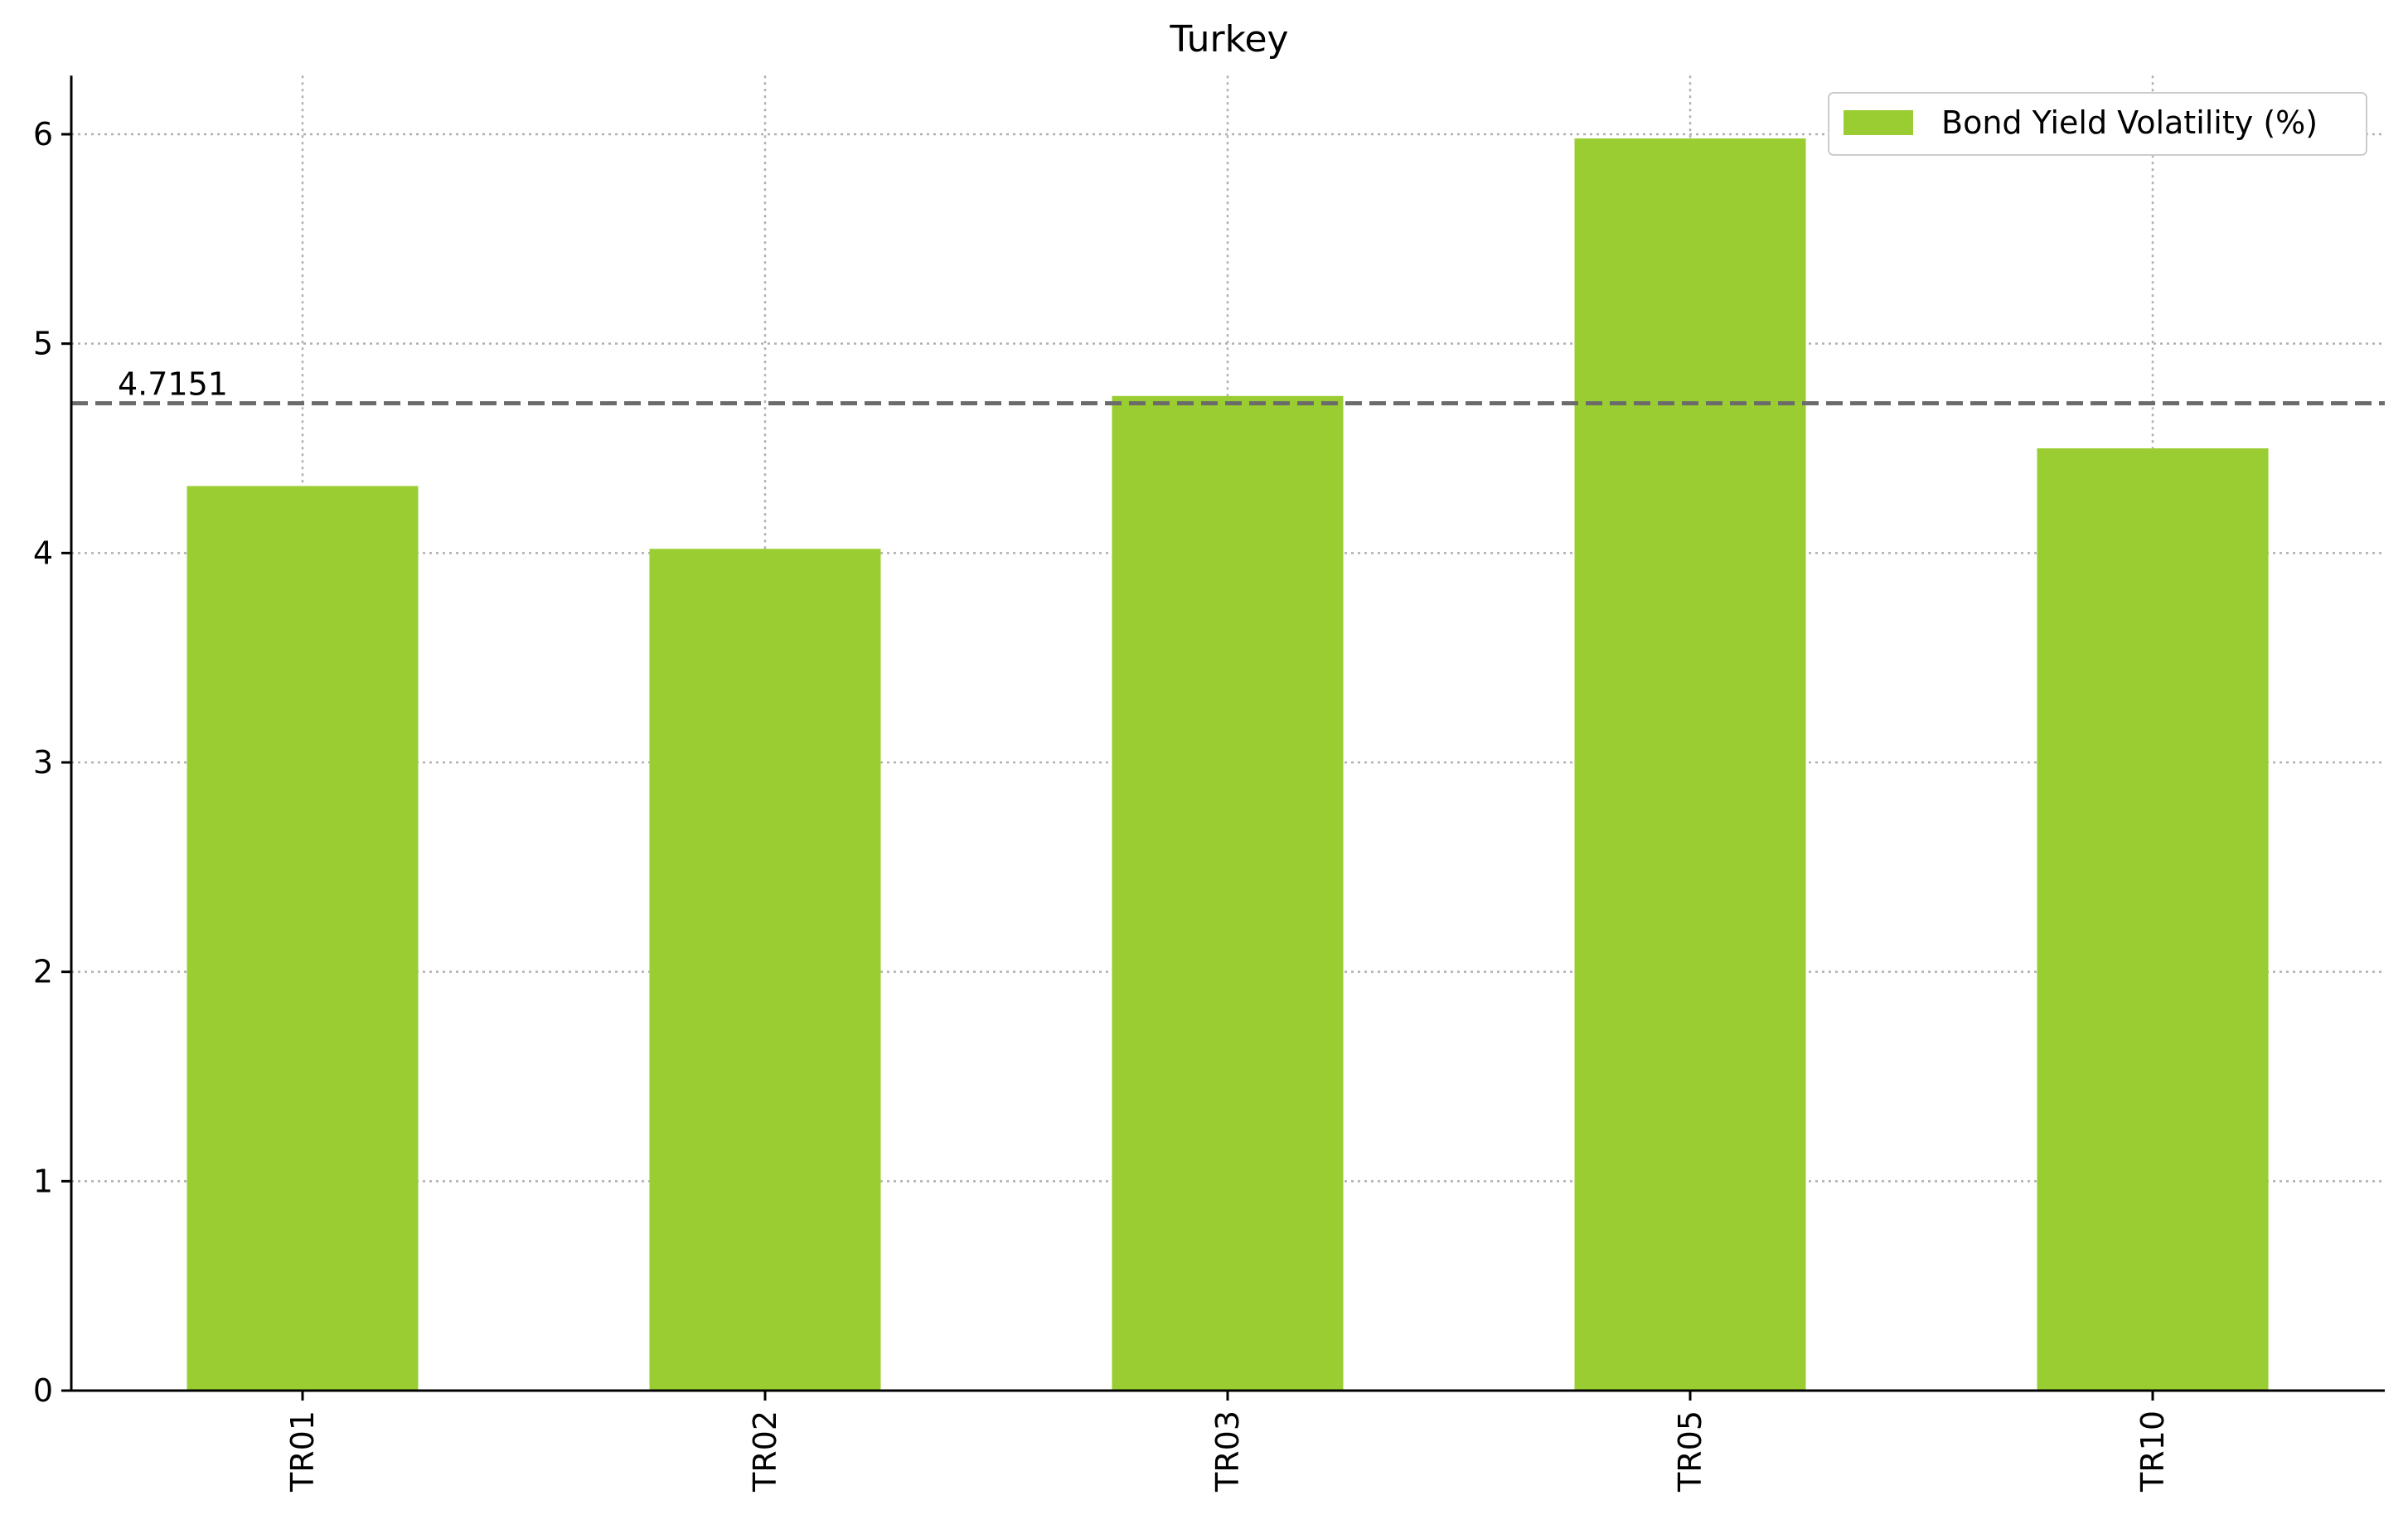 The width and height of the screenshot is (2408, 1529). I want to click on legend-box, so click(2097, 124).